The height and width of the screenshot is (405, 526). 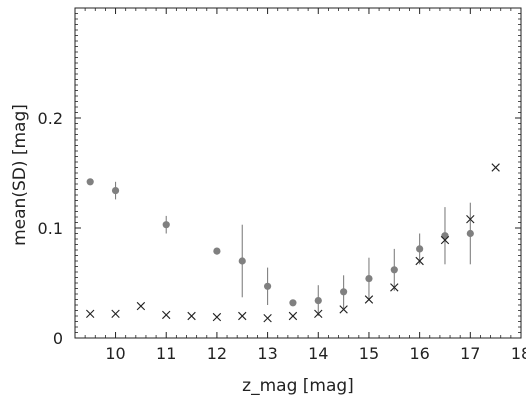 What do you see at coordinates (50, 118) in the screenshot?
I see `y-tick-label: 0.2` at bounding box center [50, 118].